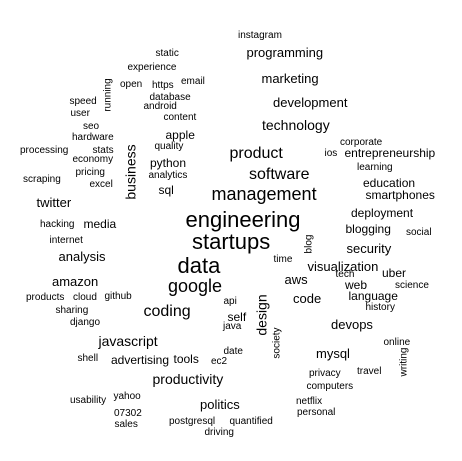  What do you see at coordinates (330, 386) in the screenshot?
I see `word-computers: computers` at bounding box center [330, 386].